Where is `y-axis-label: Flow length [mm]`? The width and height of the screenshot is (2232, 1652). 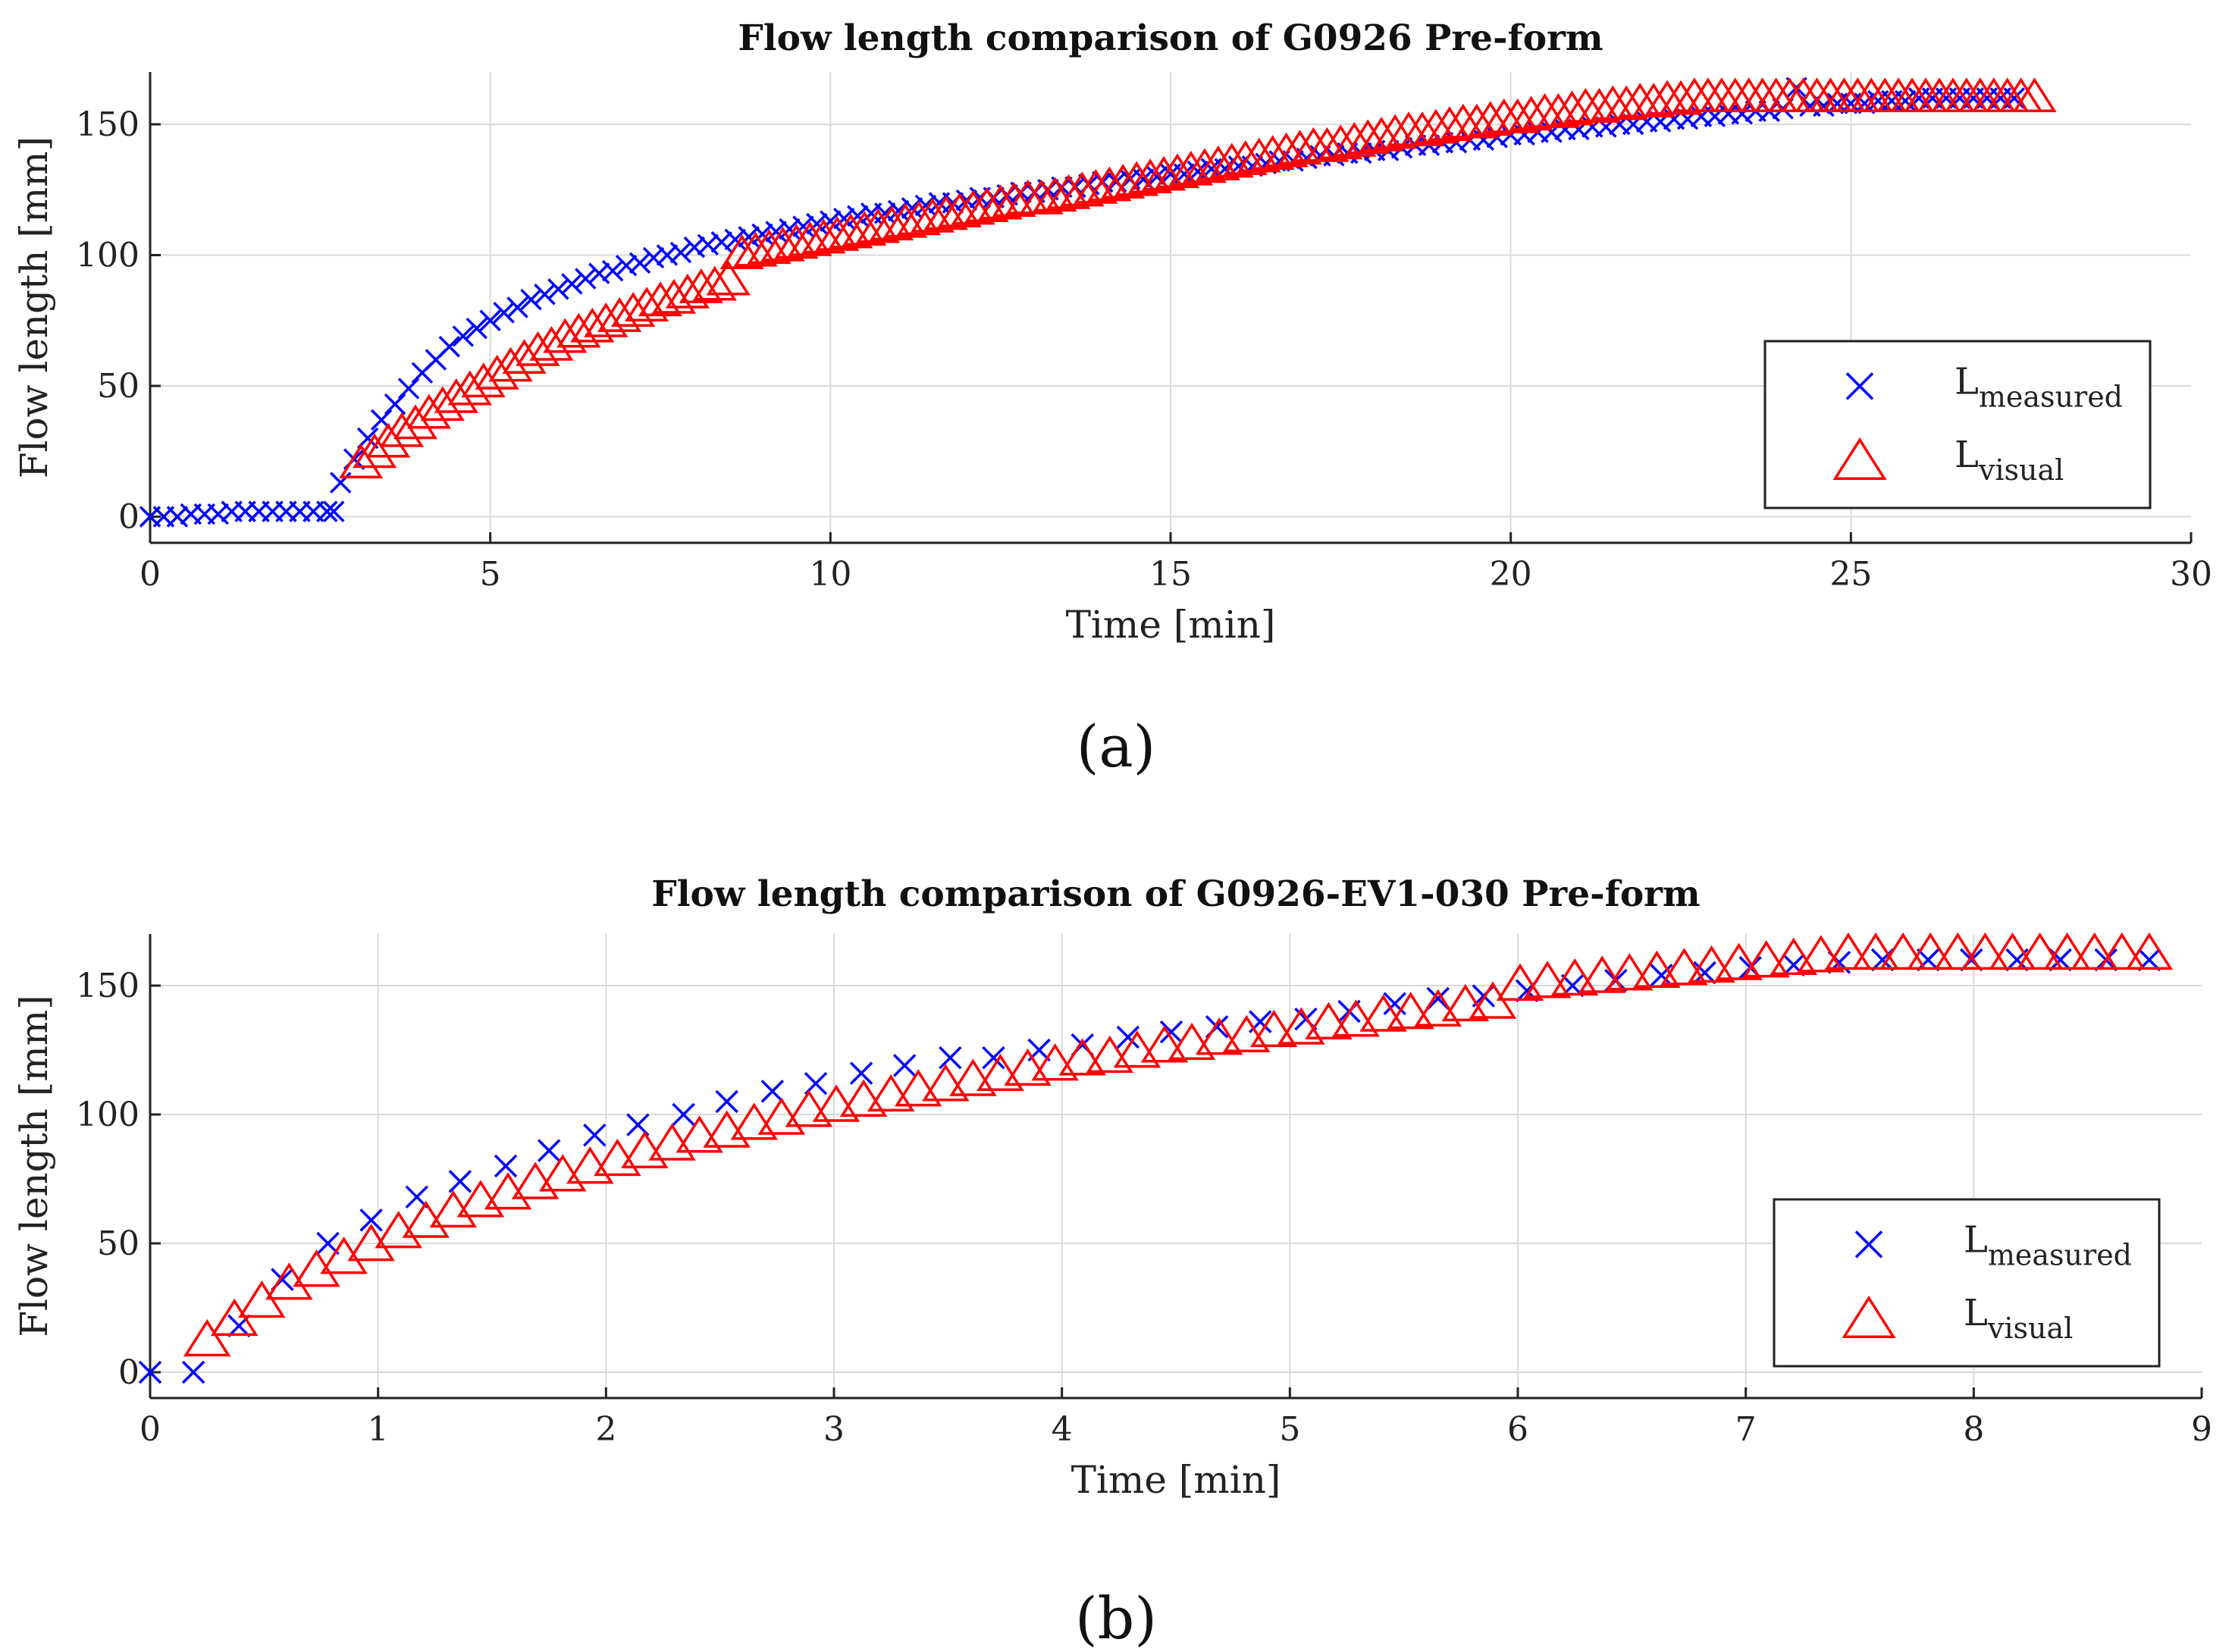
y-axis-label: Flow length [mm] is located at coordinates (34, 1166).